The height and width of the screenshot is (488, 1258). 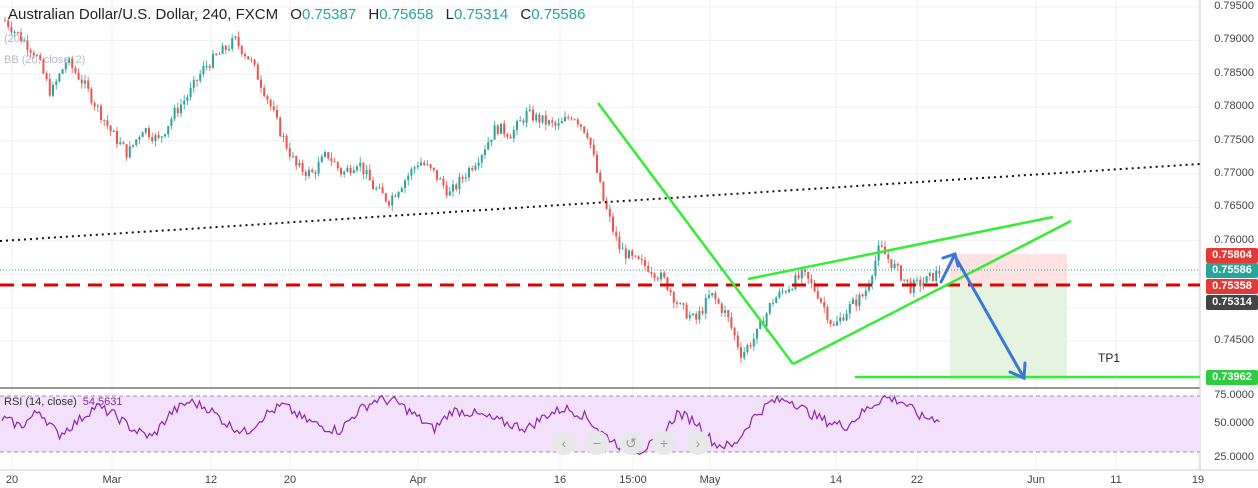 I want to click on time-tick-label: 19, so click(x=1198, y=480).